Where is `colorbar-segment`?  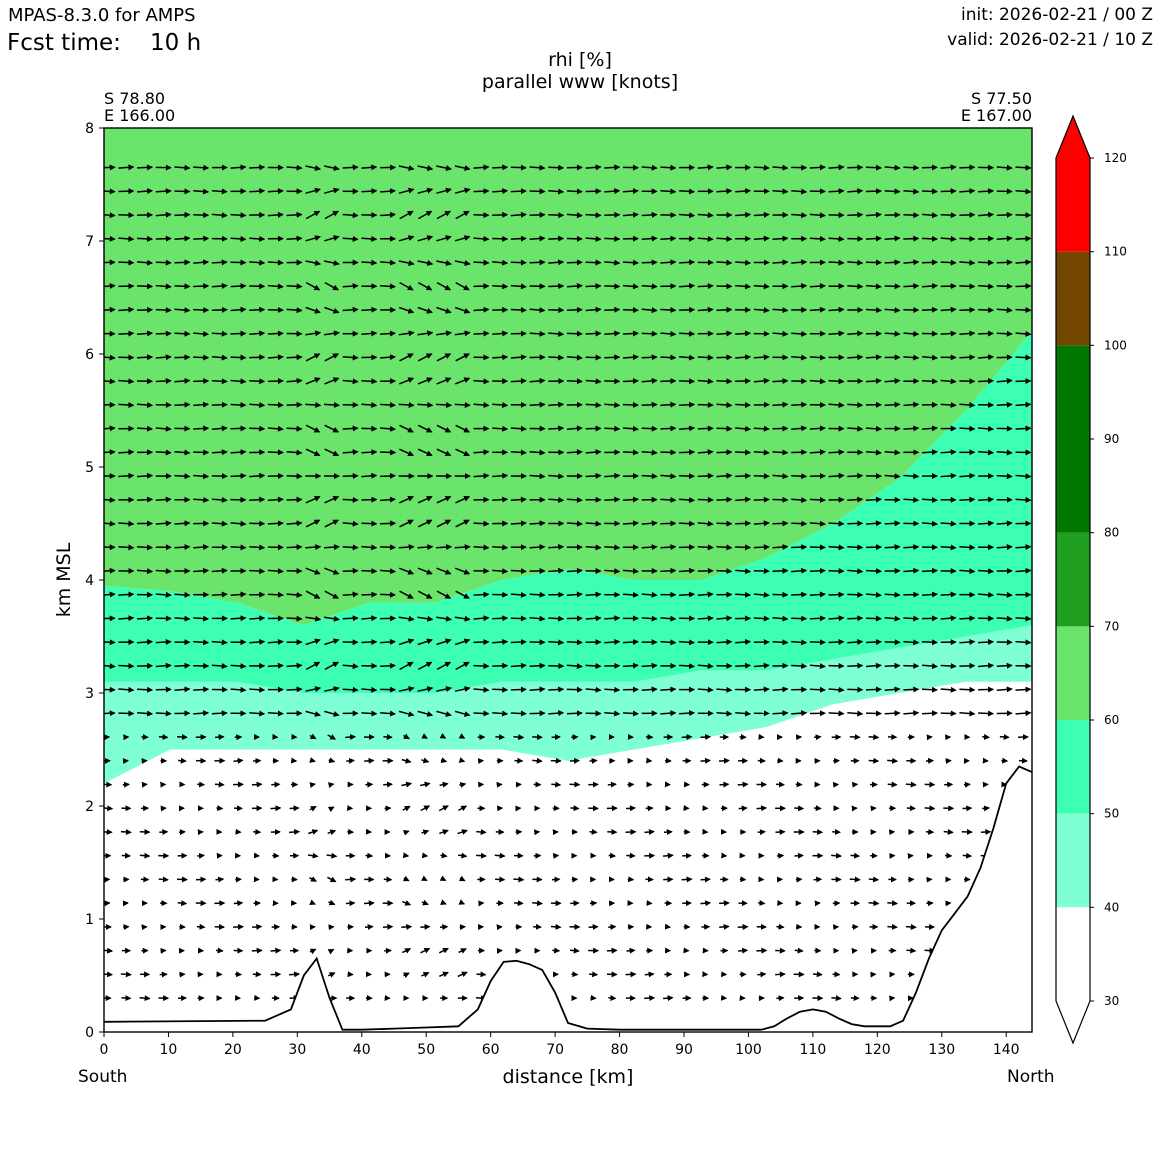
colorbar-segment is located at coordinates (1073, 486).